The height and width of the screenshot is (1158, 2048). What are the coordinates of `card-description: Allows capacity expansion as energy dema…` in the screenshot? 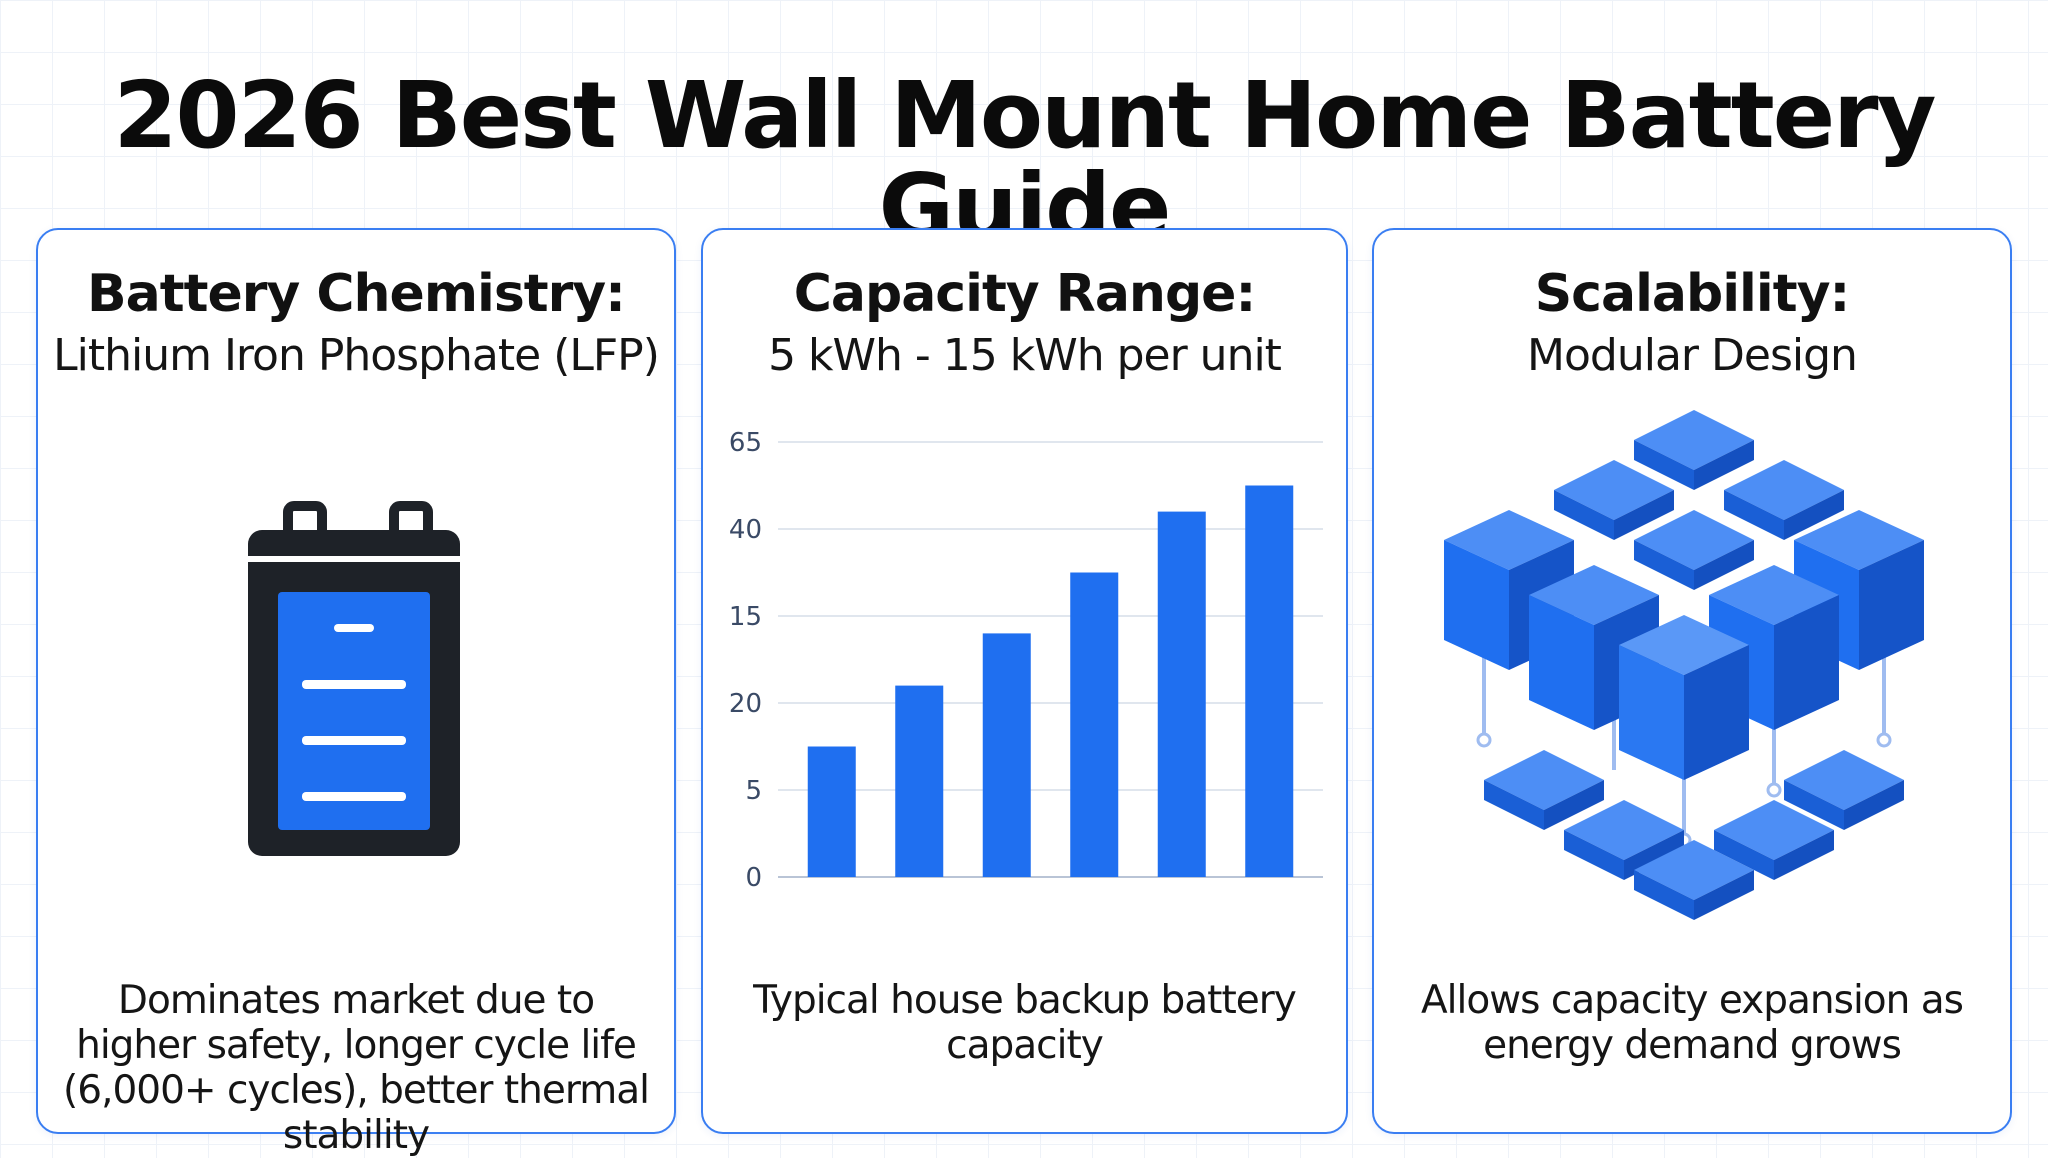 It's located at (1692, 1023).